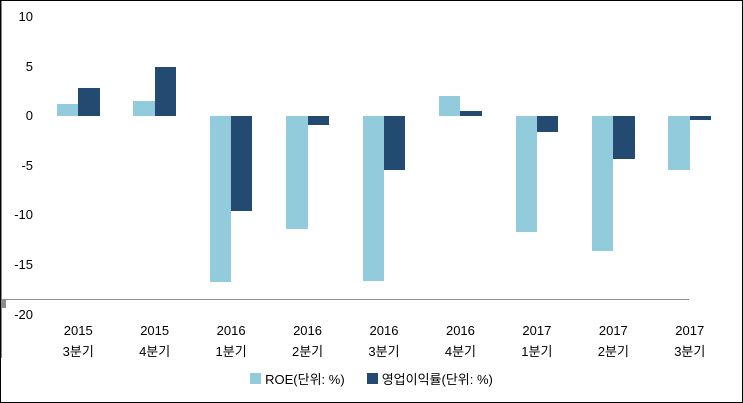 Image resolution: width=743 pixels, height=403 pixels. I want to click on y-axis-label: -5, so click(27, 165).